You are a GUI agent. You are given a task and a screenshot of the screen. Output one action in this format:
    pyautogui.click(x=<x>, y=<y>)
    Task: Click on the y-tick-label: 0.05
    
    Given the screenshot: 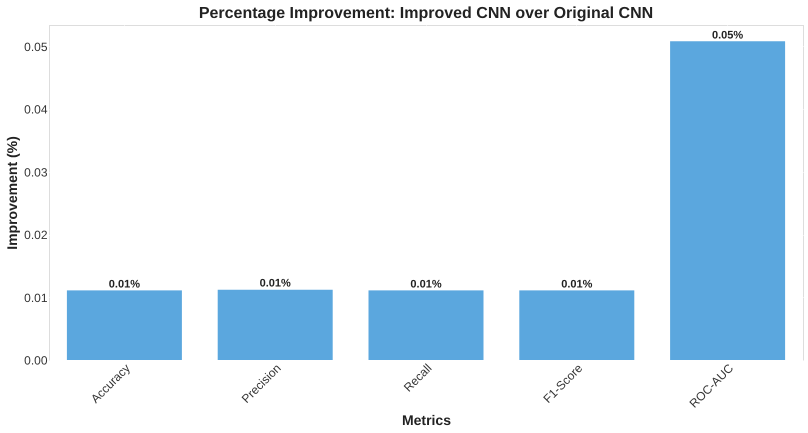 What is the action you would take?
    pyautogui.click(x=36, y=47)
    